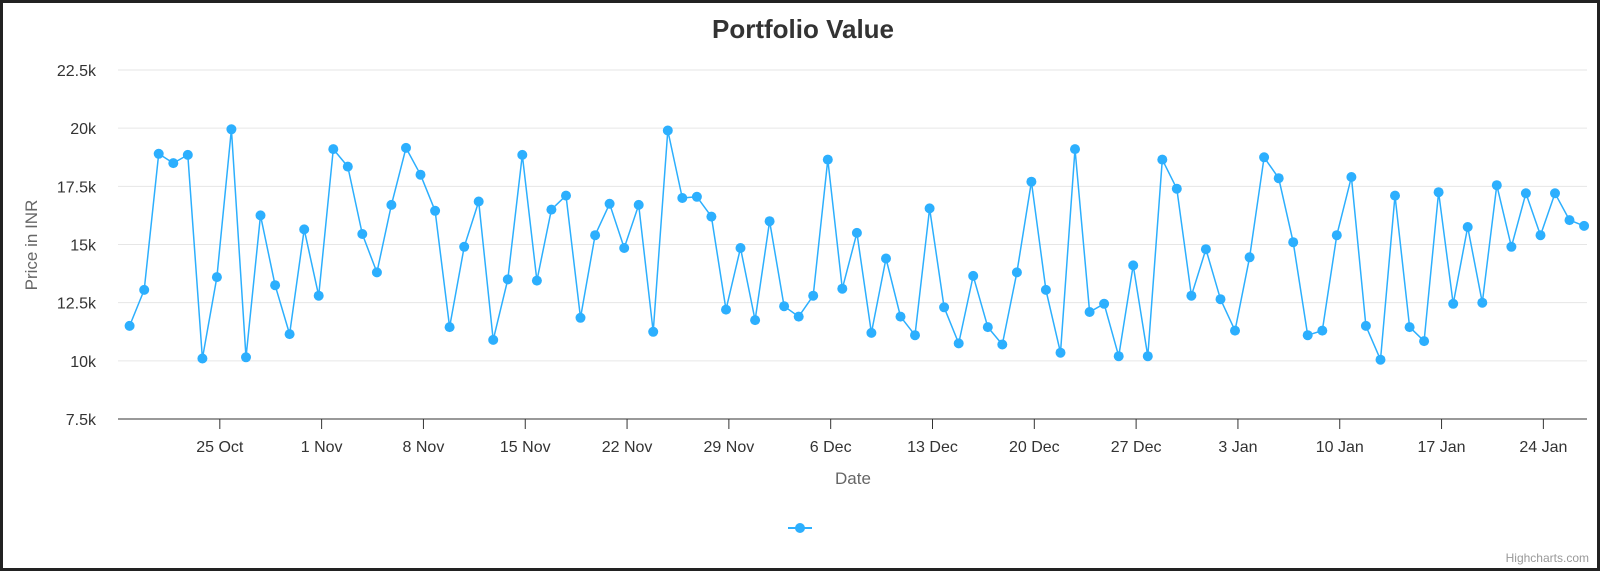 The width and height of the screenshot is (1600, 571). Describe the element at coordinates (1547, 558) in the screenshot. I see `credits-link: Highcharts.com` at that location.